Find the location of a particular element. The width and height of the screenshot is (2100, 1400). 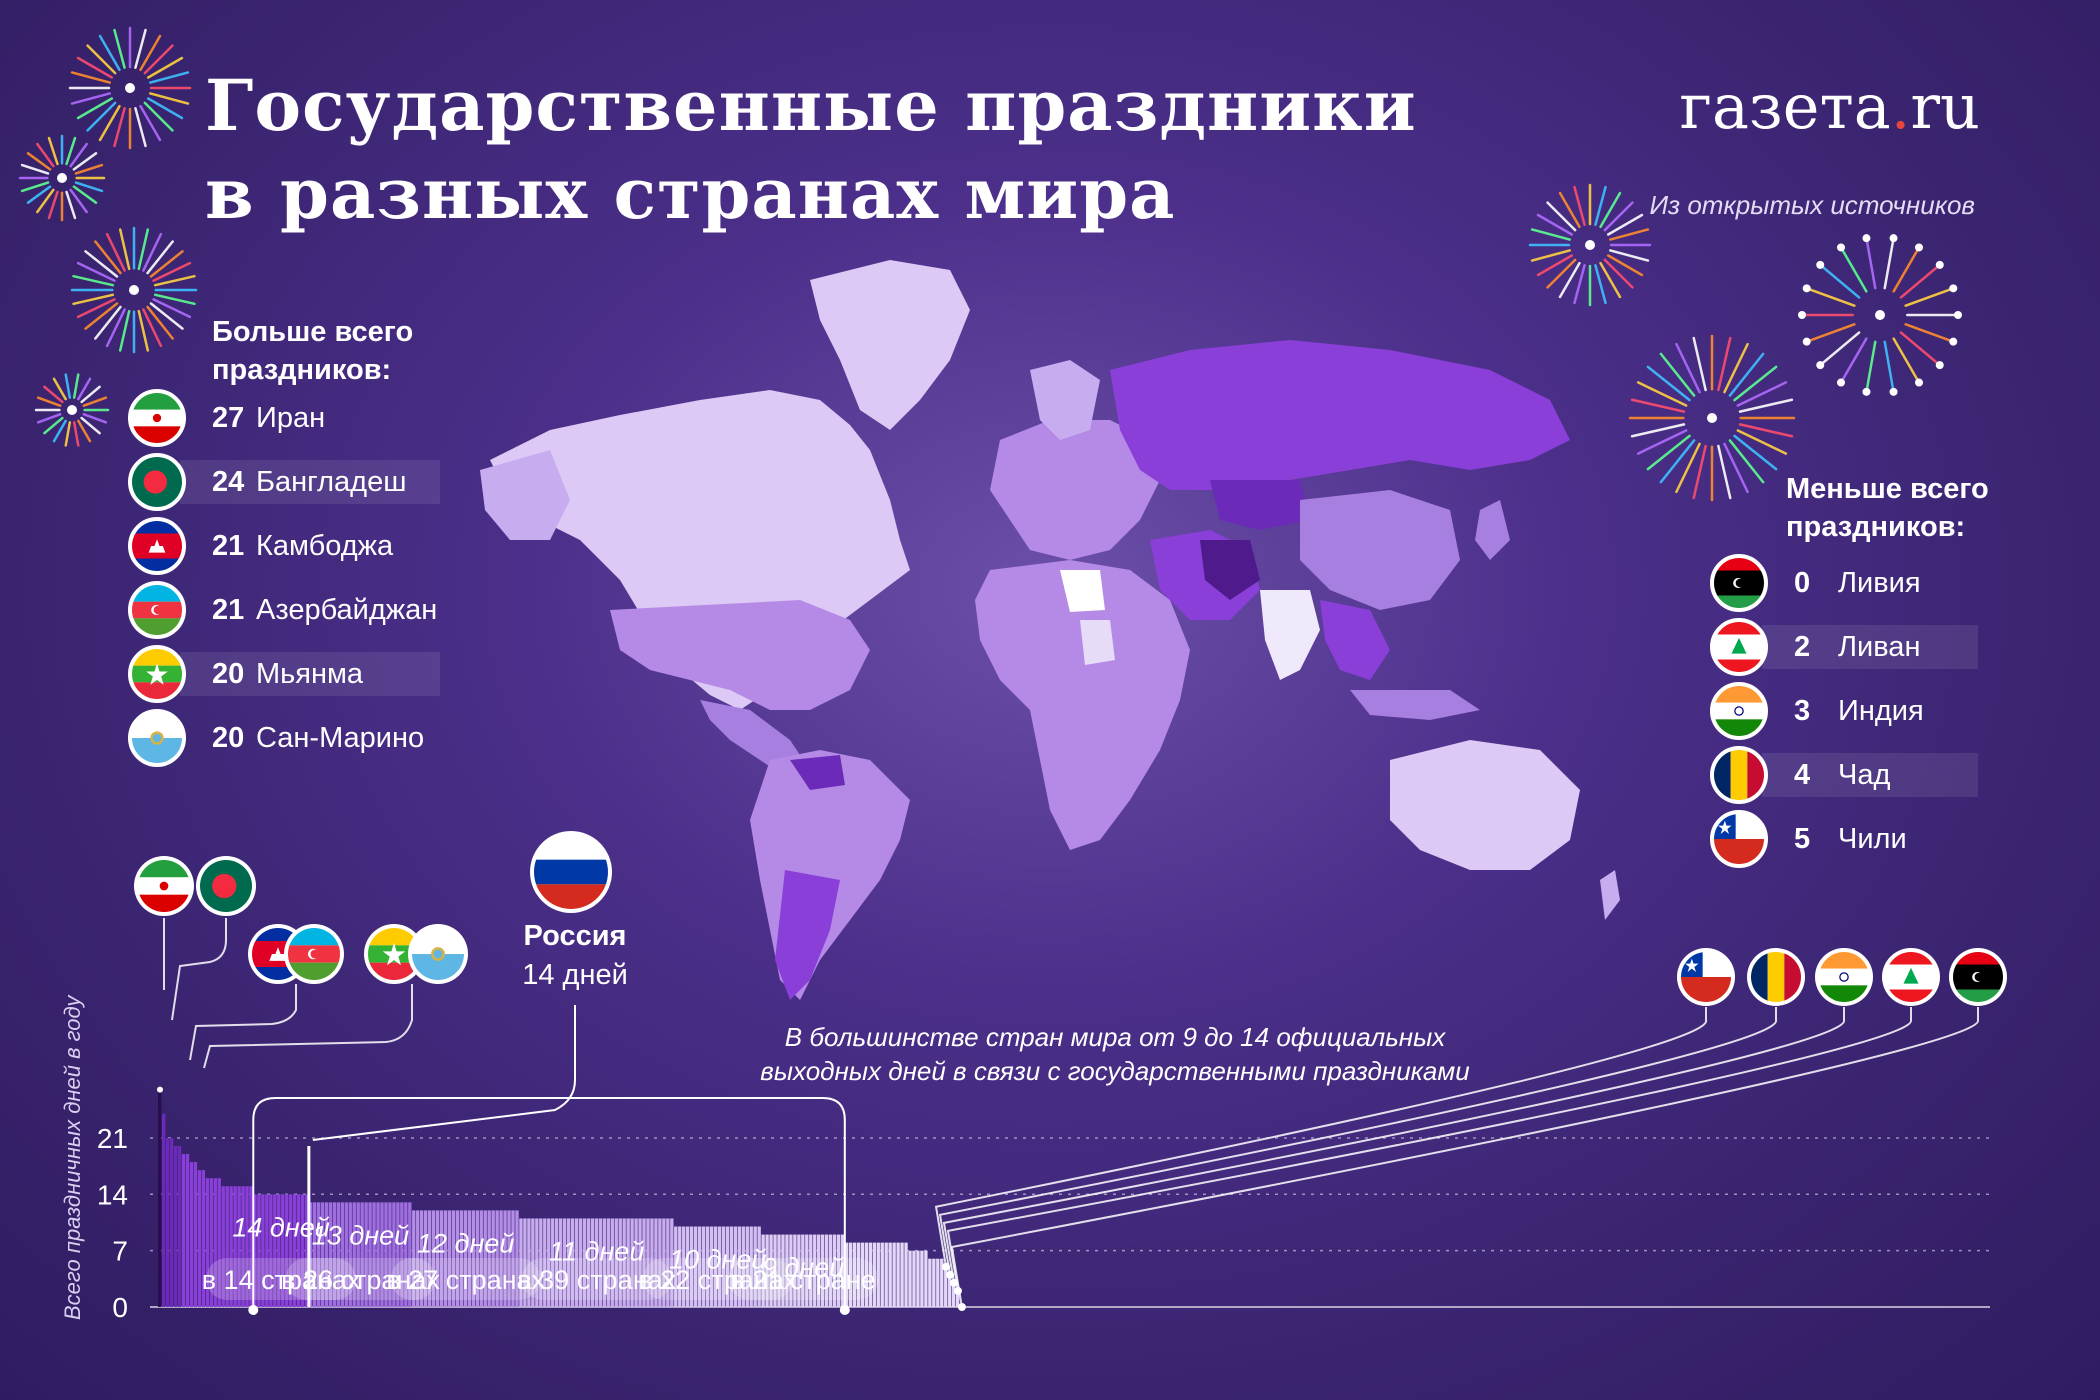

group-count-label: в 27 странах is located at coordinates (465, 1280).